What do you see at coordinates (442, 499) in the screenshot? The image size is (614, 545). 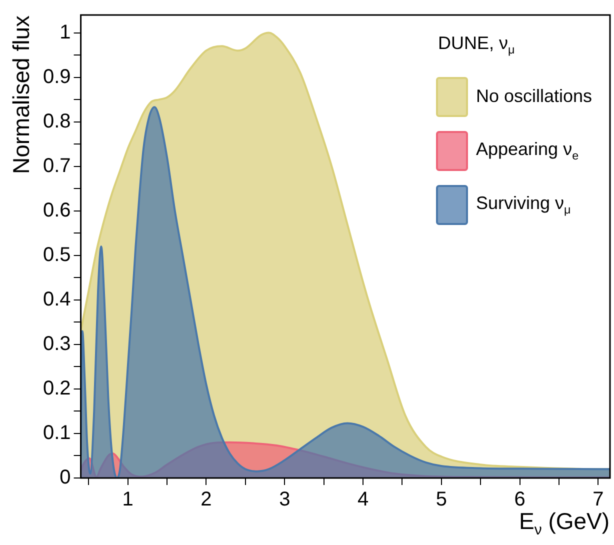 I see `x-tick-label: 5` at bounding box center [442, 499].